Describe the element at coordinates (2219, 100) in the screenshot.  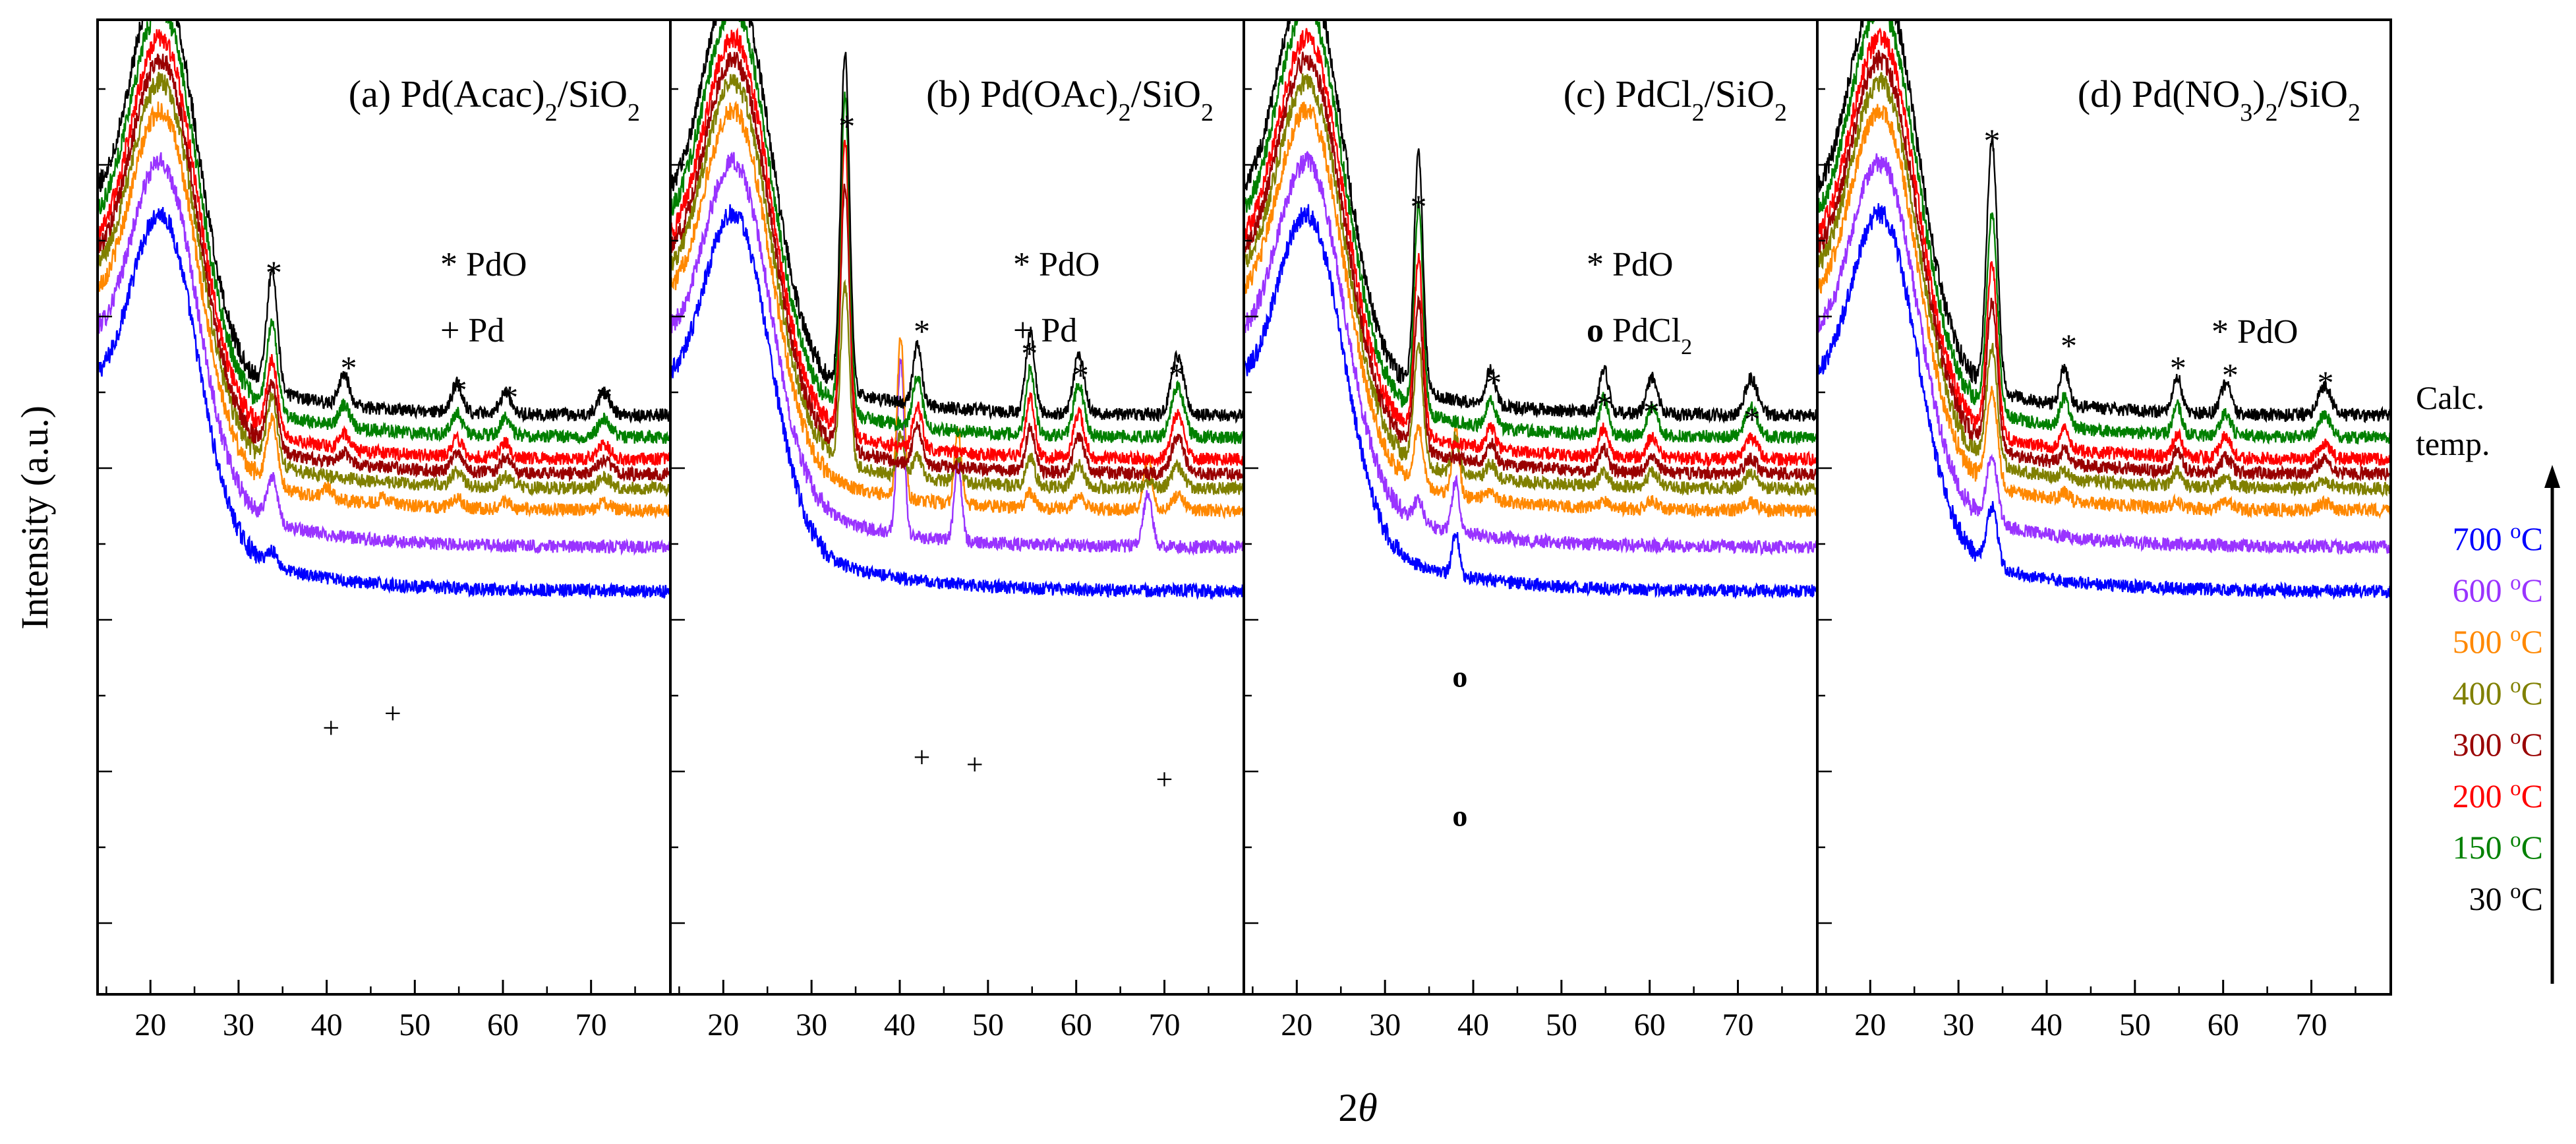
I see `panel-title: (d) Pd(NO3)2/SiO2` at that location.